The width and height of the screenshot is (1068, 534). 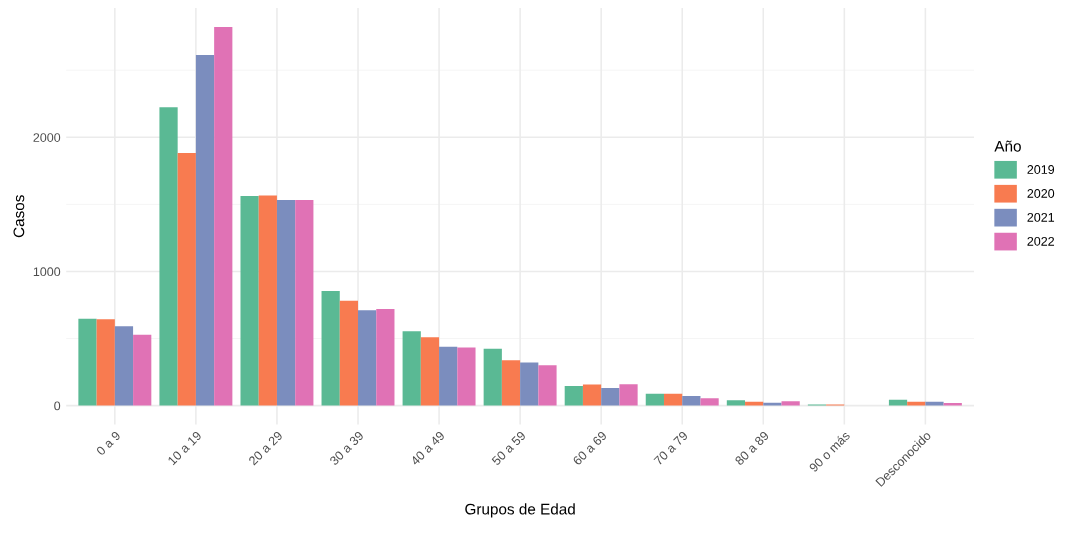 I want to click on y-tick-label: 2000, so click(x=47, y=137).